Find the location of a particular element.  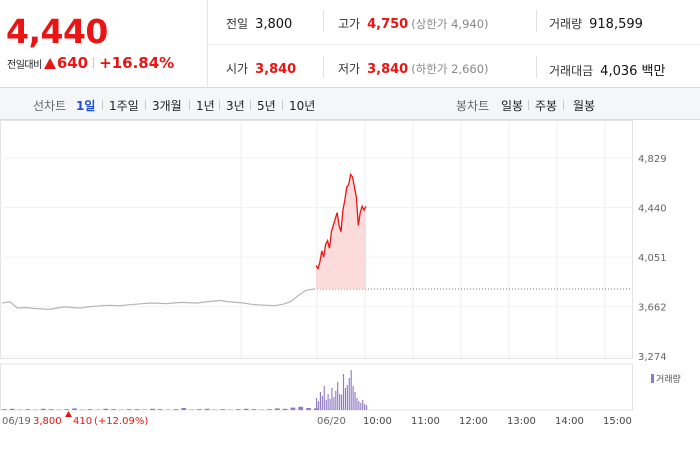

stat-amount: 거래대금 4,036 백만 is located at coordinates (607, 69).